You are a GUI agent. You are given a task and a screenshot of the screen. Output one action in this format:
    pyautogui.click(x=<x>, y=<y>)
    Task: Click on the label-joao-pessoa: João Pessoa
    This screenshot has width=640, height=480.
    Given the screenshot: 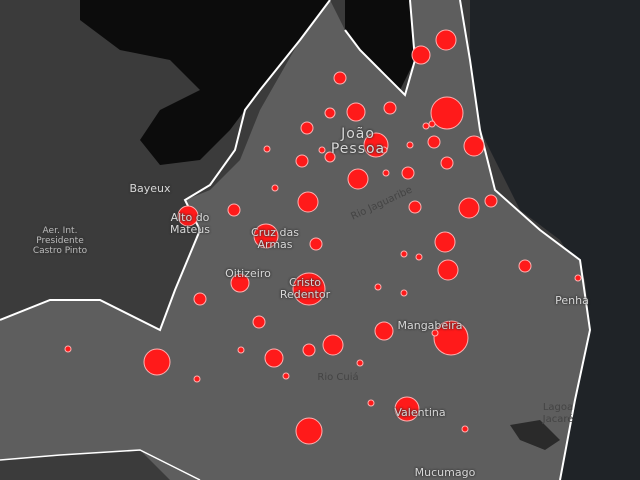 What is the action you would take?
    pyautogui.click(x=358, y=141)
    